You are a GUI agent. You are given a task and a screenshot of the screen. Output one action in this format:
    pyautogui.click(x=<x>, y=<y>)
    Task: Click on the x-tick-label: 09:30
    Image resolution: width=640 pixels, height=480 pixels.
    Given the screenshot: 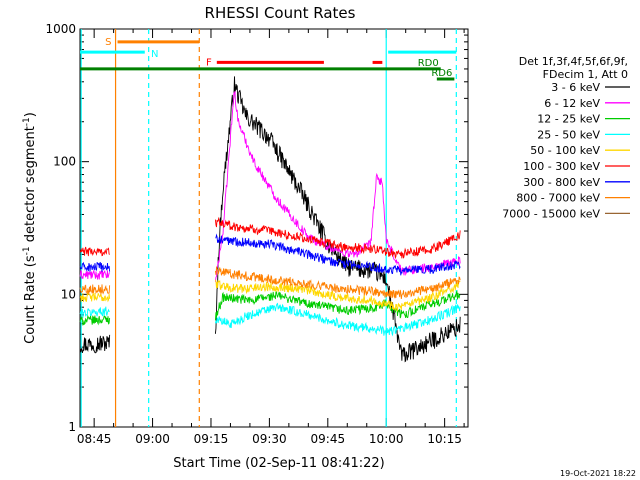 What is the action you would take?
    pyautogui.click(x=269, y=439)
    